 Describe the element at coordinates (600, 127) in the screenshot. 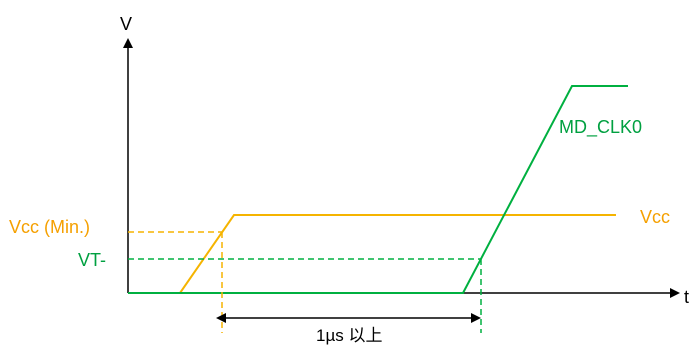

I see `md-clk0-label: MD_CLK0` at that location.